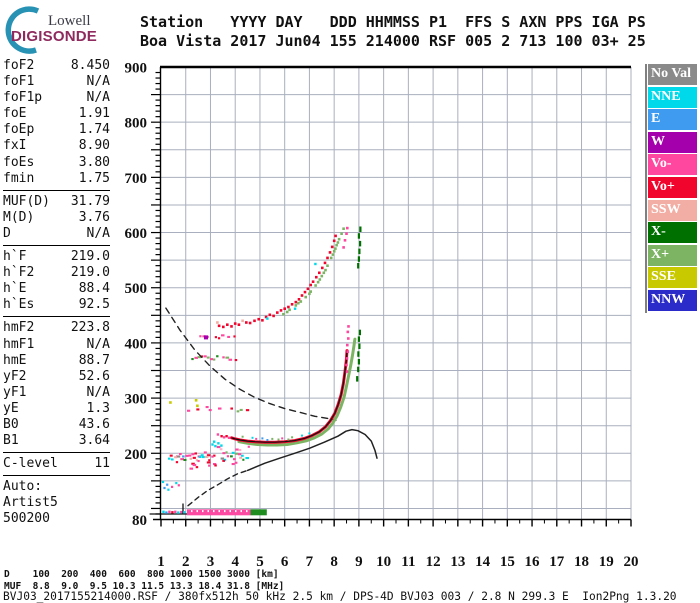 This screenshot has height=603, width=700. I want to click on x-axis-label-9: 9, so click(359, 562).